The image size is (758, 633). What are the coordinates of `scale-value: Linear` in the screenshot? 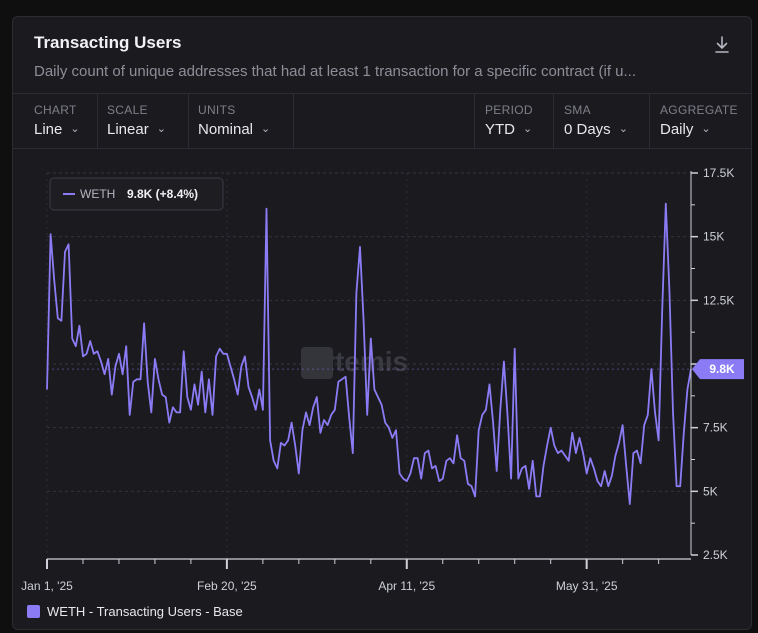 It's located at (128, 129).